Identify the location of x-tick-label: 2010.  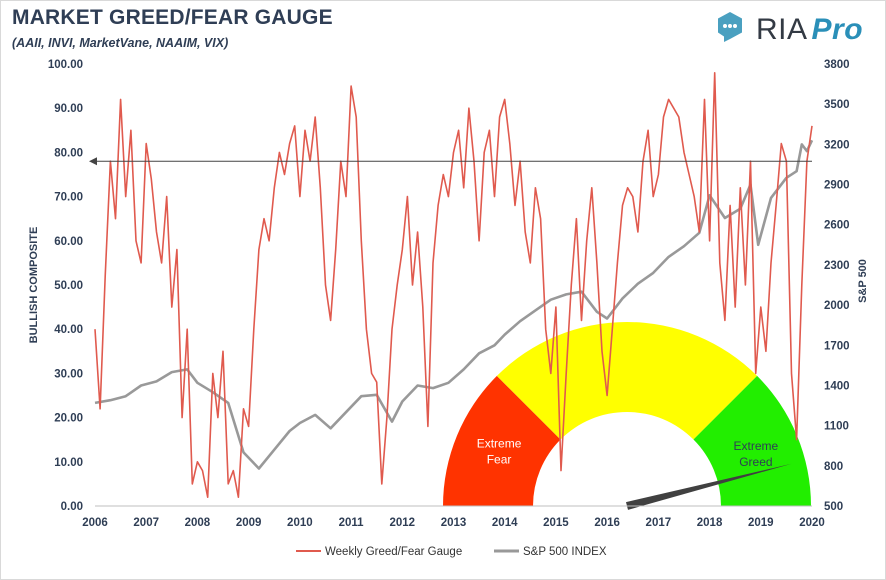
(300, 523).